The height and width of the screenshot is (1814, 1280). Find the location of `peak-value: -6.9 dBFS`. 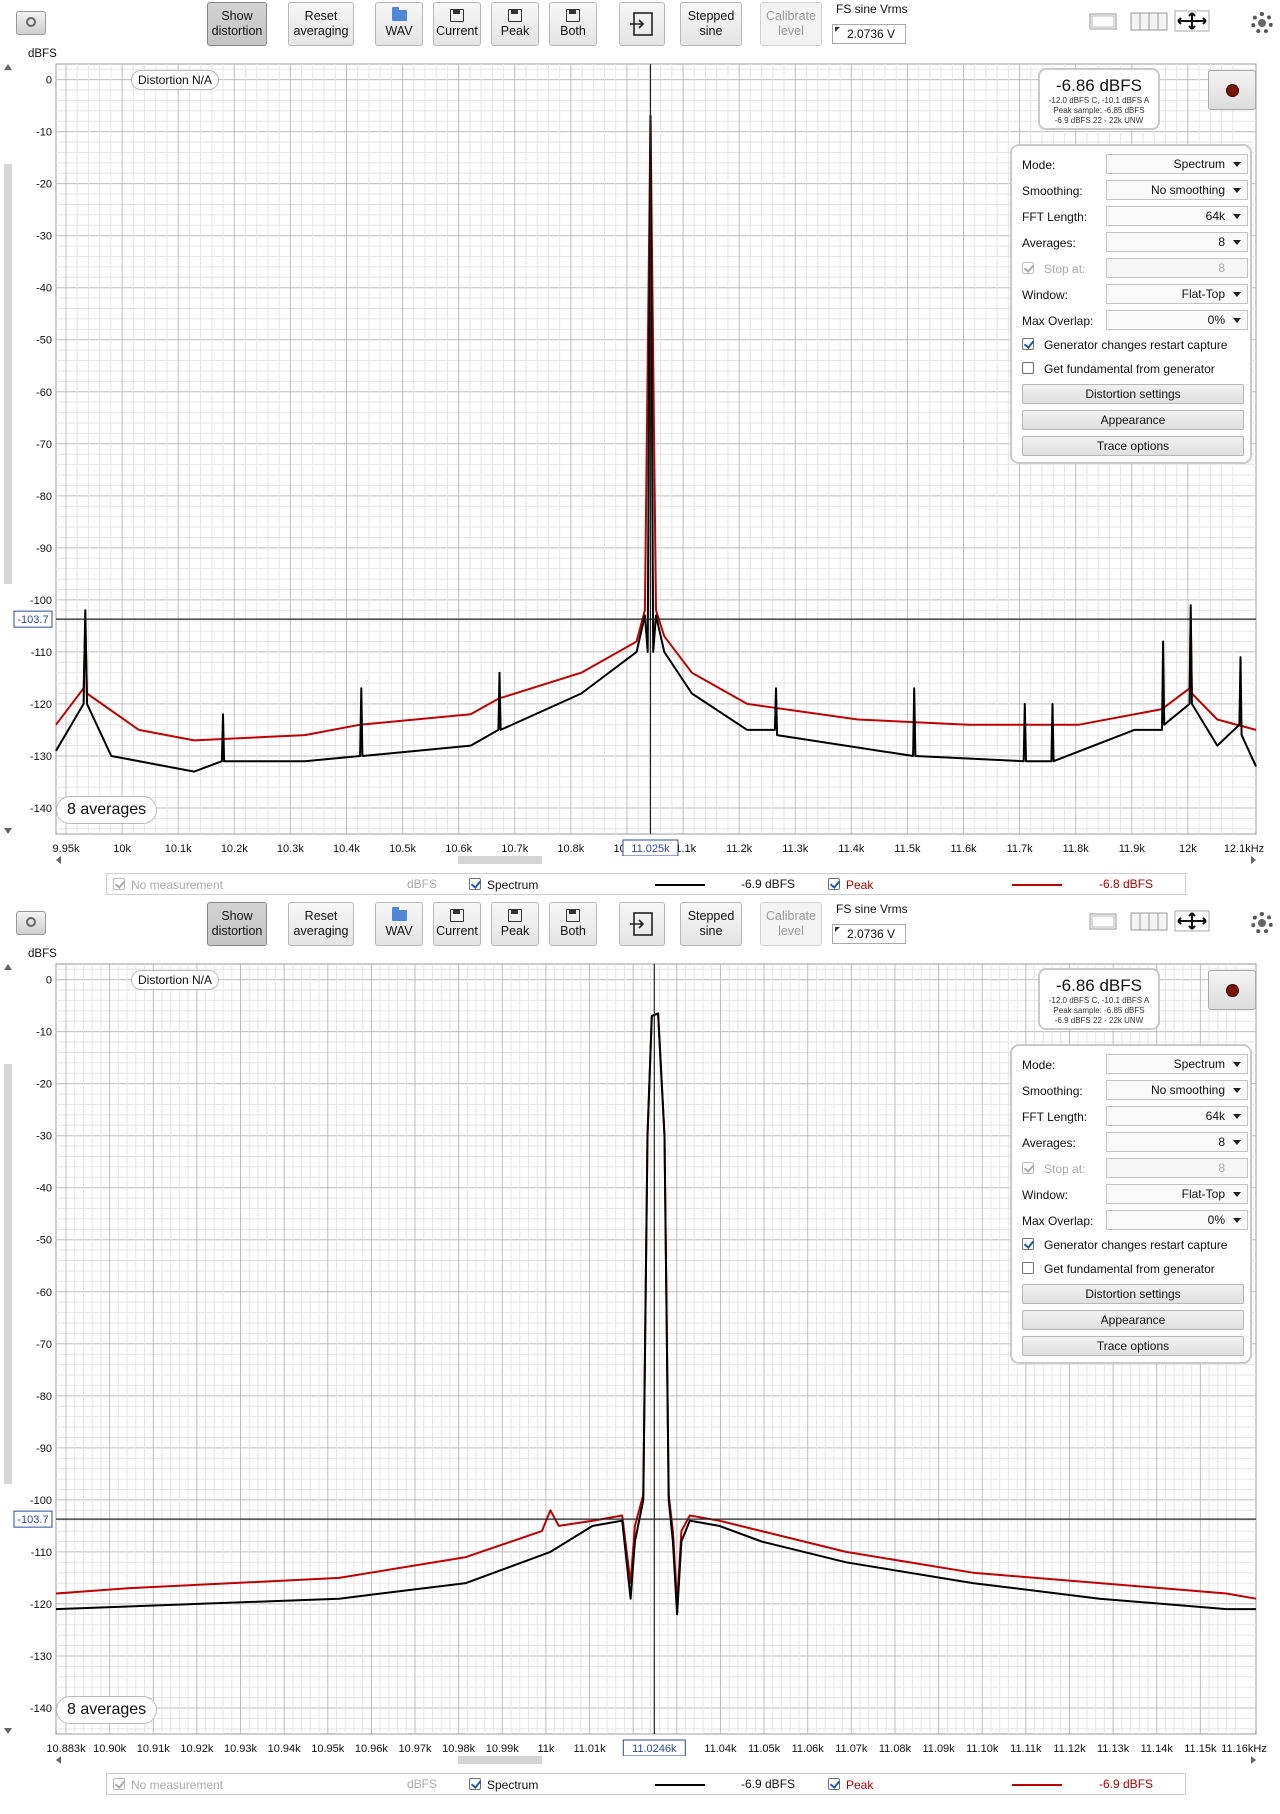

peak-value: -6.9 dBFS is located at coordinates (1126, 1784).